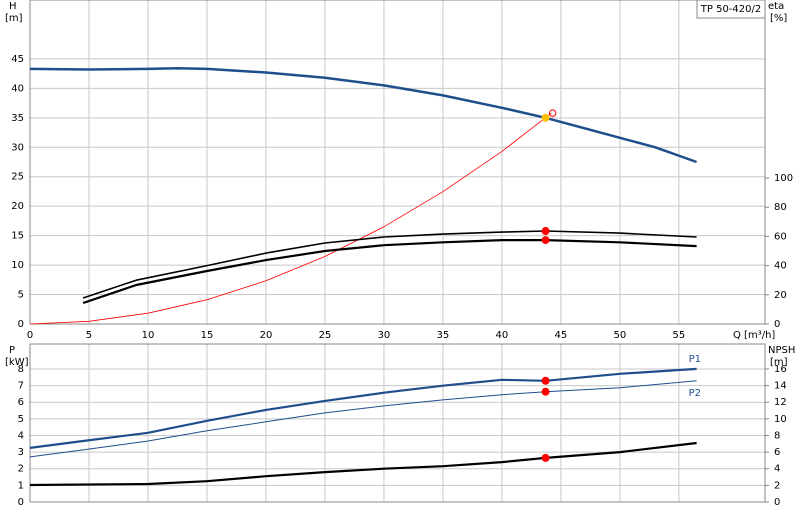  Describe the element at coordinates (620, 335) in the screenshot. I see `x-tick-label: 50` at that location.